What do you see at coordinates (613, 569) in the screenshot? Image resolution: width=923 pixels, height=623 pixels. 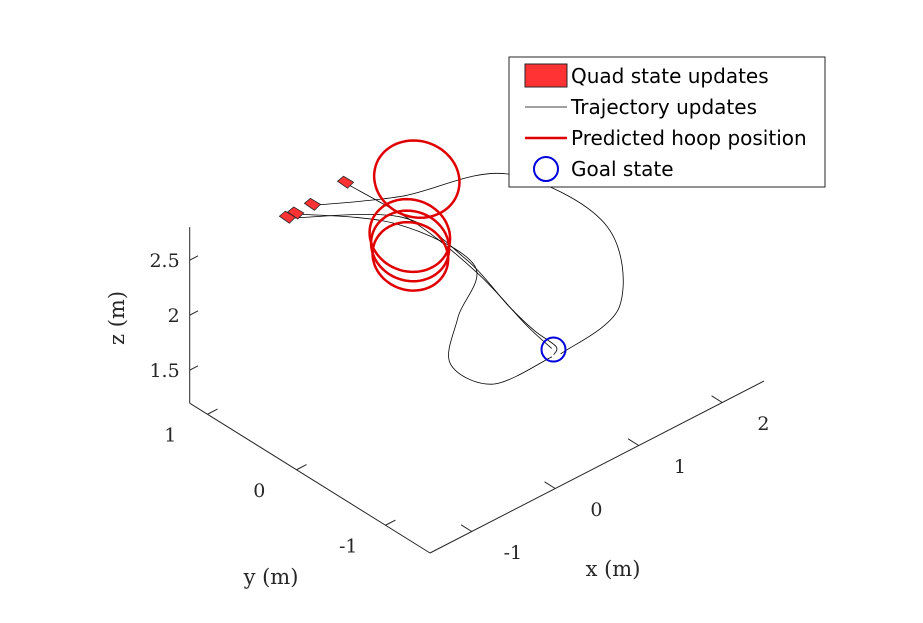 I see `x-axis-label: x (m)` at bounding box center [613, 569].